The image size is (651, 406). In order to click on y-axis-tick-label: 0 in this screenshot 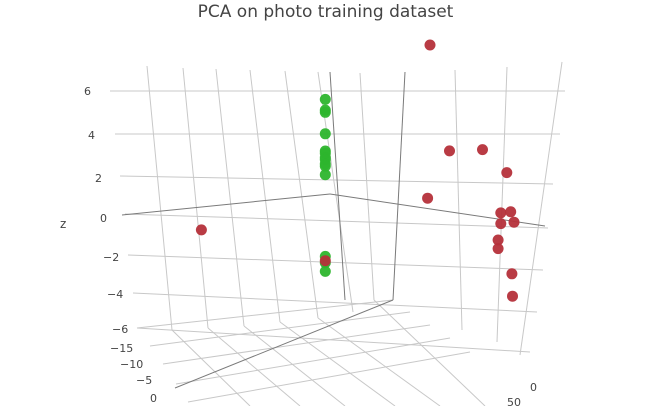, I will do `click(153, 398)`.